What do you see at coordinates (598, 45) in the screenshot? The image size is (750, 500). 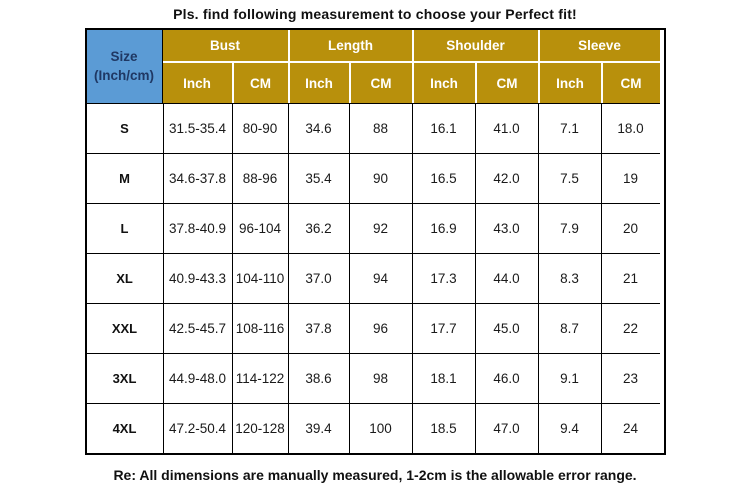 I see `column-group-sleeve: Sleeve` at bounding box center [598, 45].